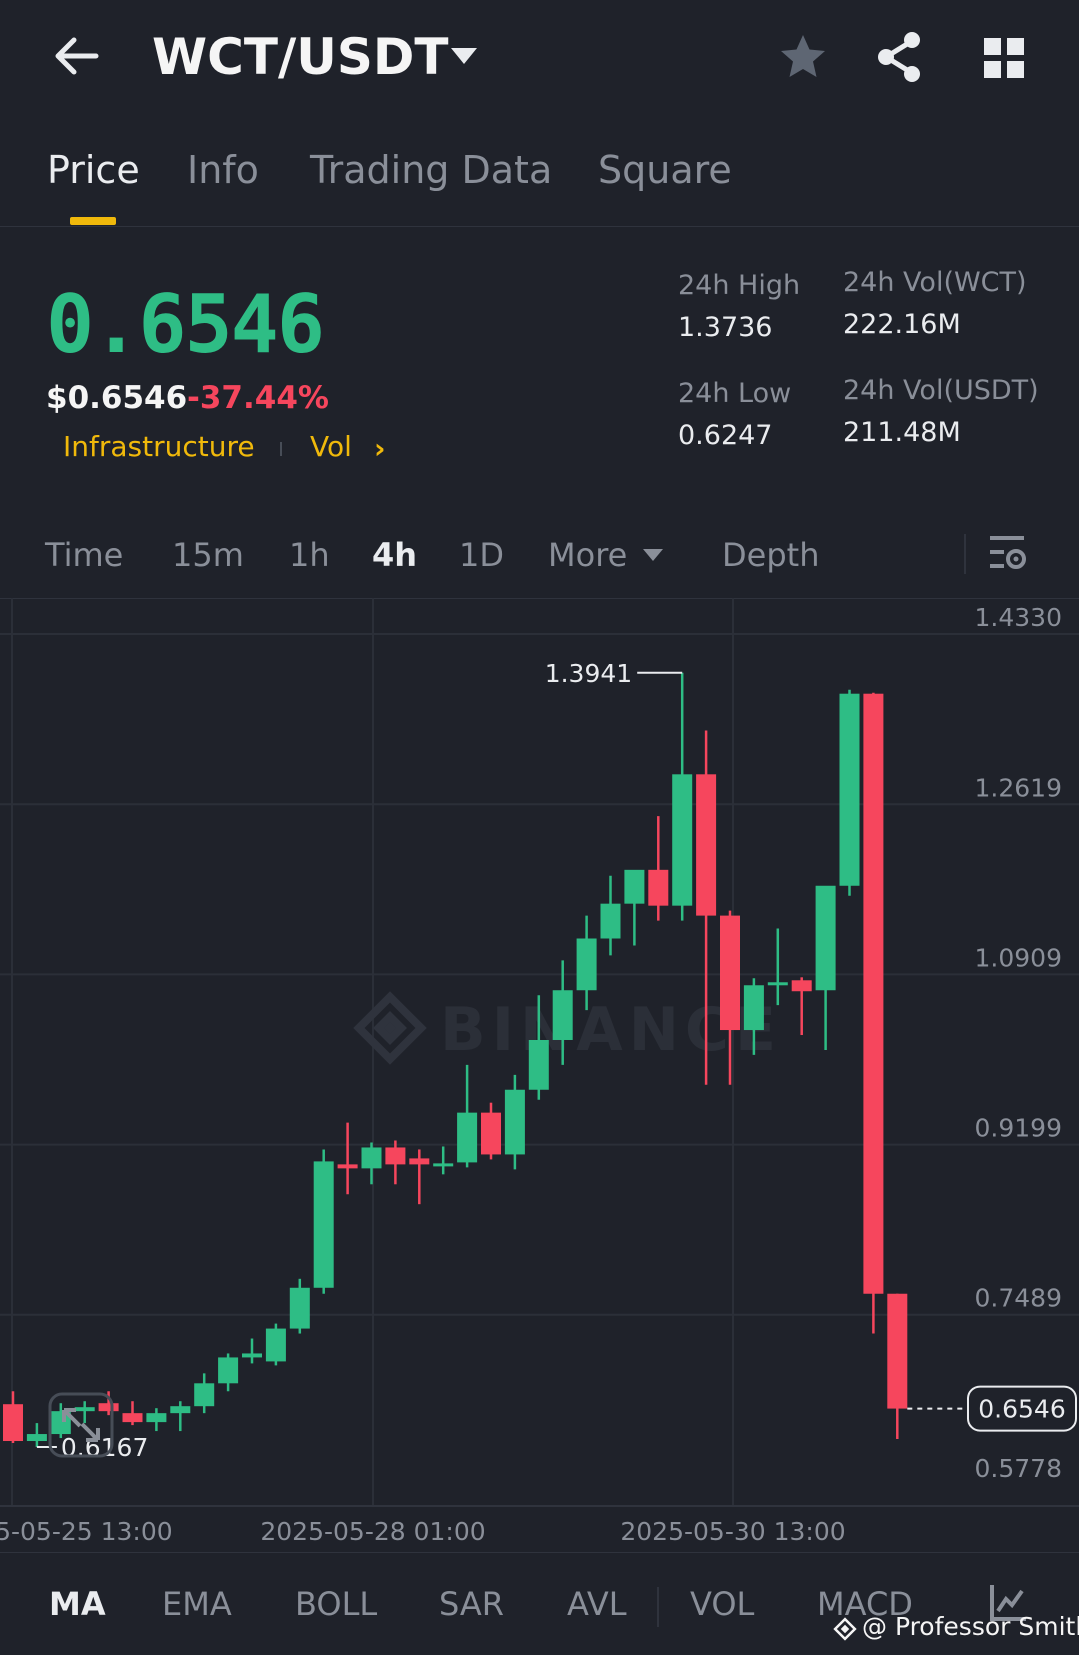  I want to click on trading-pair-title: WCT/USDT, so click(300, 57).